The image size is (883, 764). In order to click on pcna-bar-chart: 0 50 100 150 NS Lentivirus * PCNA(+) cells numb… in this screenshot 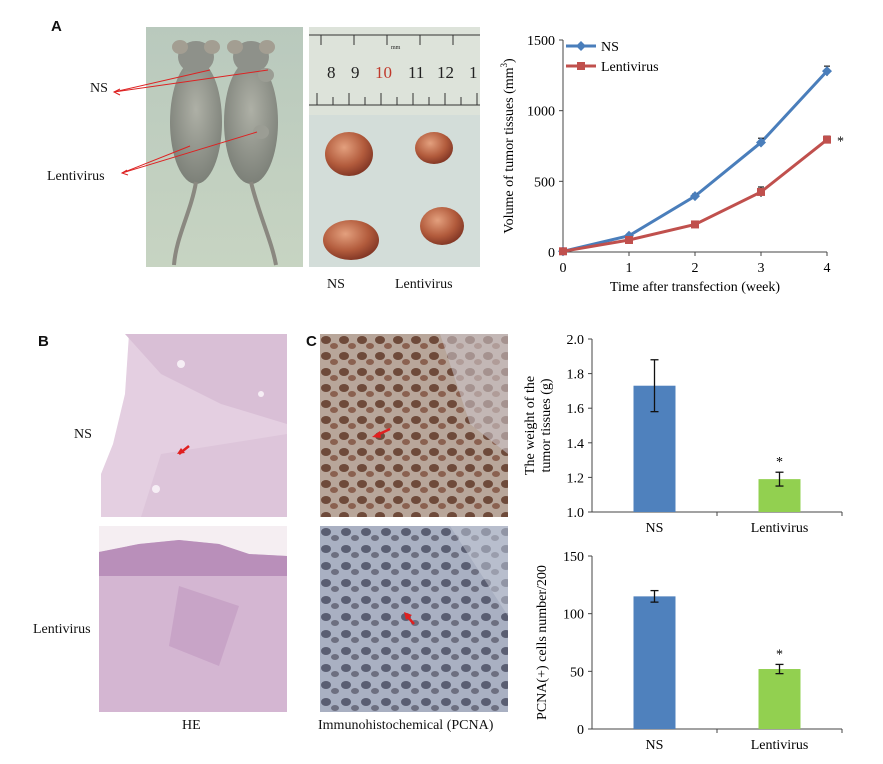, I will do `click(689, 651)`.